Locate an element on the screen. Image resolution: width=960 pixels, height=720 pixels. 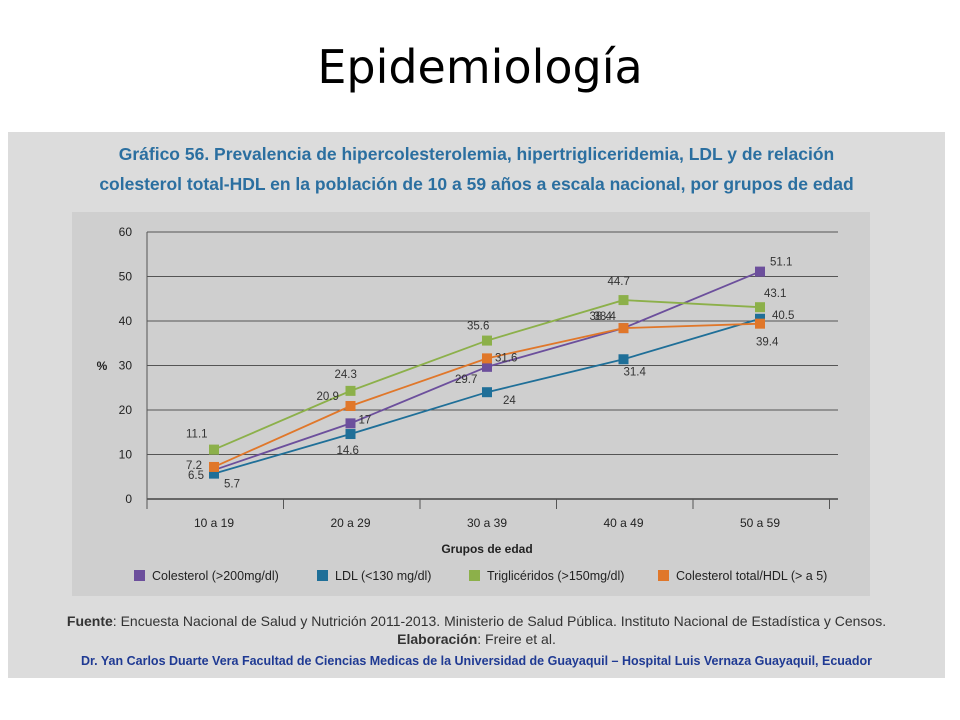
data-label: 39.4 is located at coordinates (767, 343).